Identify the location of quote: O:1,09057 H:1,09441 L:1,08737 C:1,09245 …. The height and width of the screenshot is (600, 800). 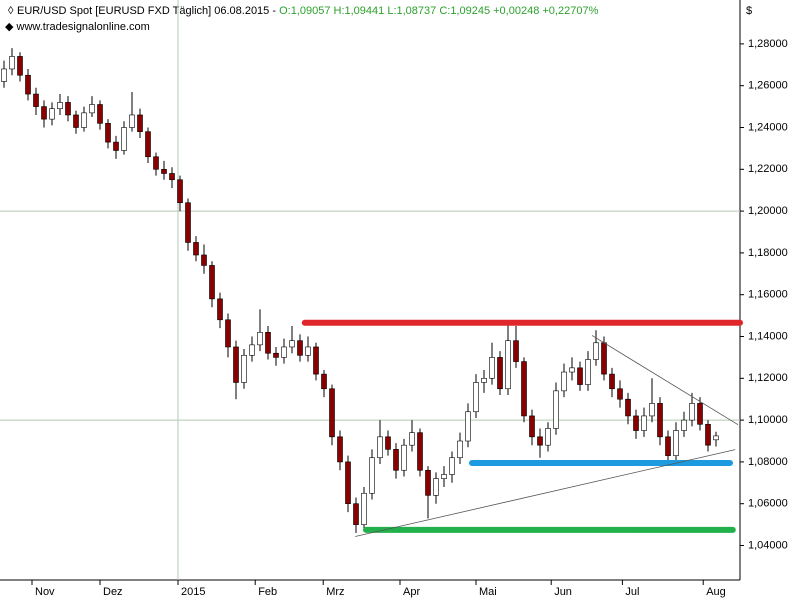
(438, 11).